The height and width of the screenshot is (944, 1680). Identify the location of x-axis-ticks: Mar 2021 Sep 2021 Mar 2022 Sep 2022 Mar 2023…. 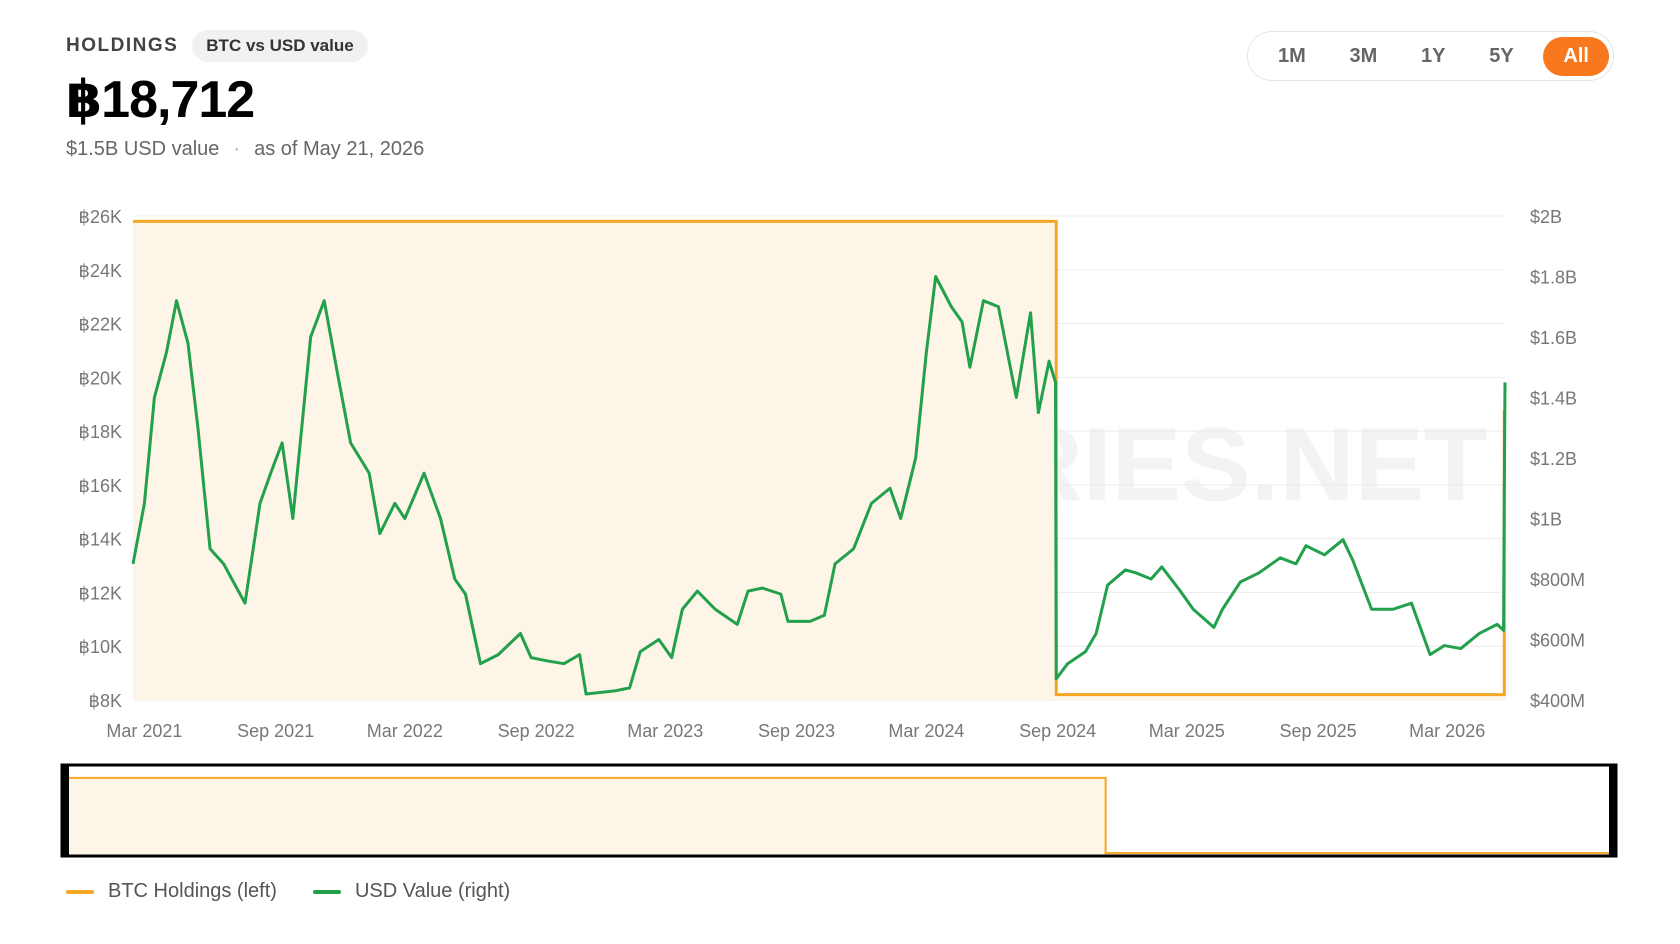
(795, 731).